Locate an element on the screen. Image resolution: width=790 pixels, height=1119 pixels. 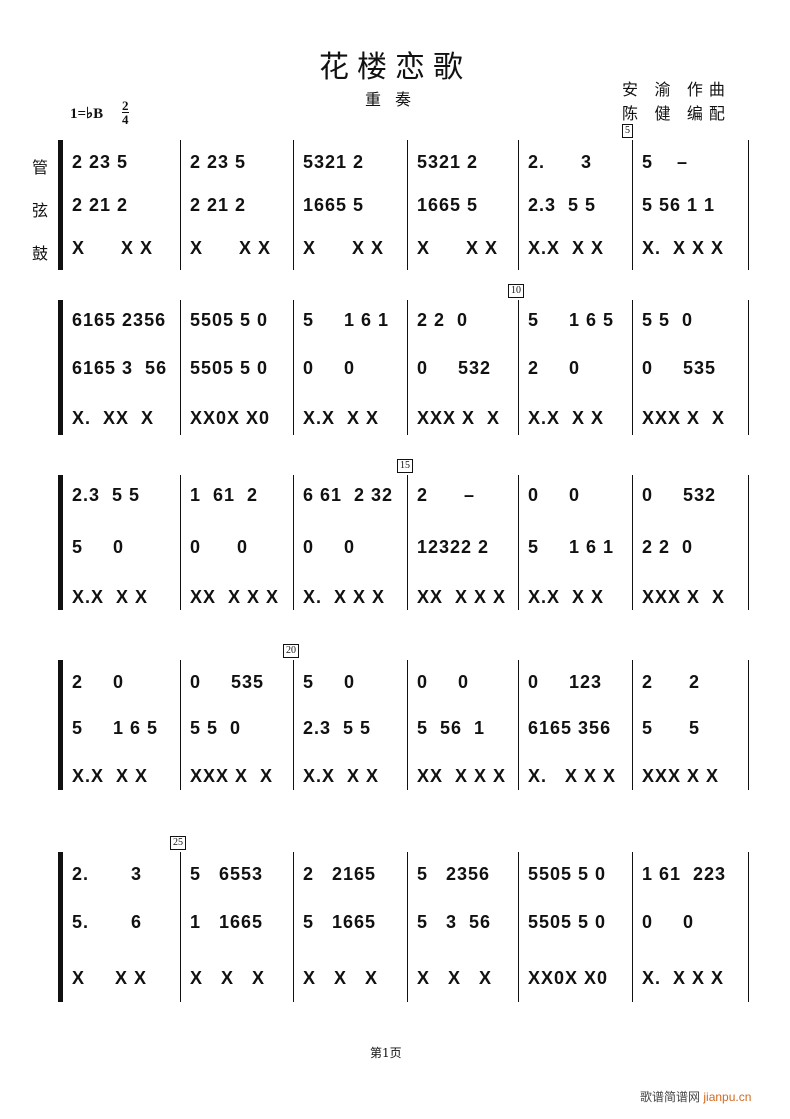
score-title: 花楼恋歌 is located at coordinates (395, 67).